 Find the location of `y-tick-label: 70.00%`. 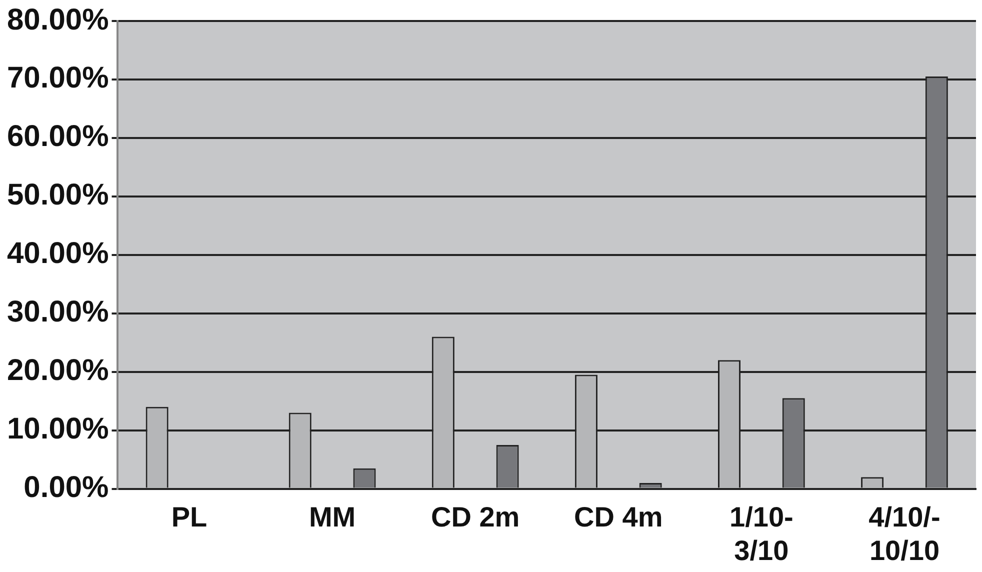

y-tick-label: 70.00% is located at coordinates (58, 78).